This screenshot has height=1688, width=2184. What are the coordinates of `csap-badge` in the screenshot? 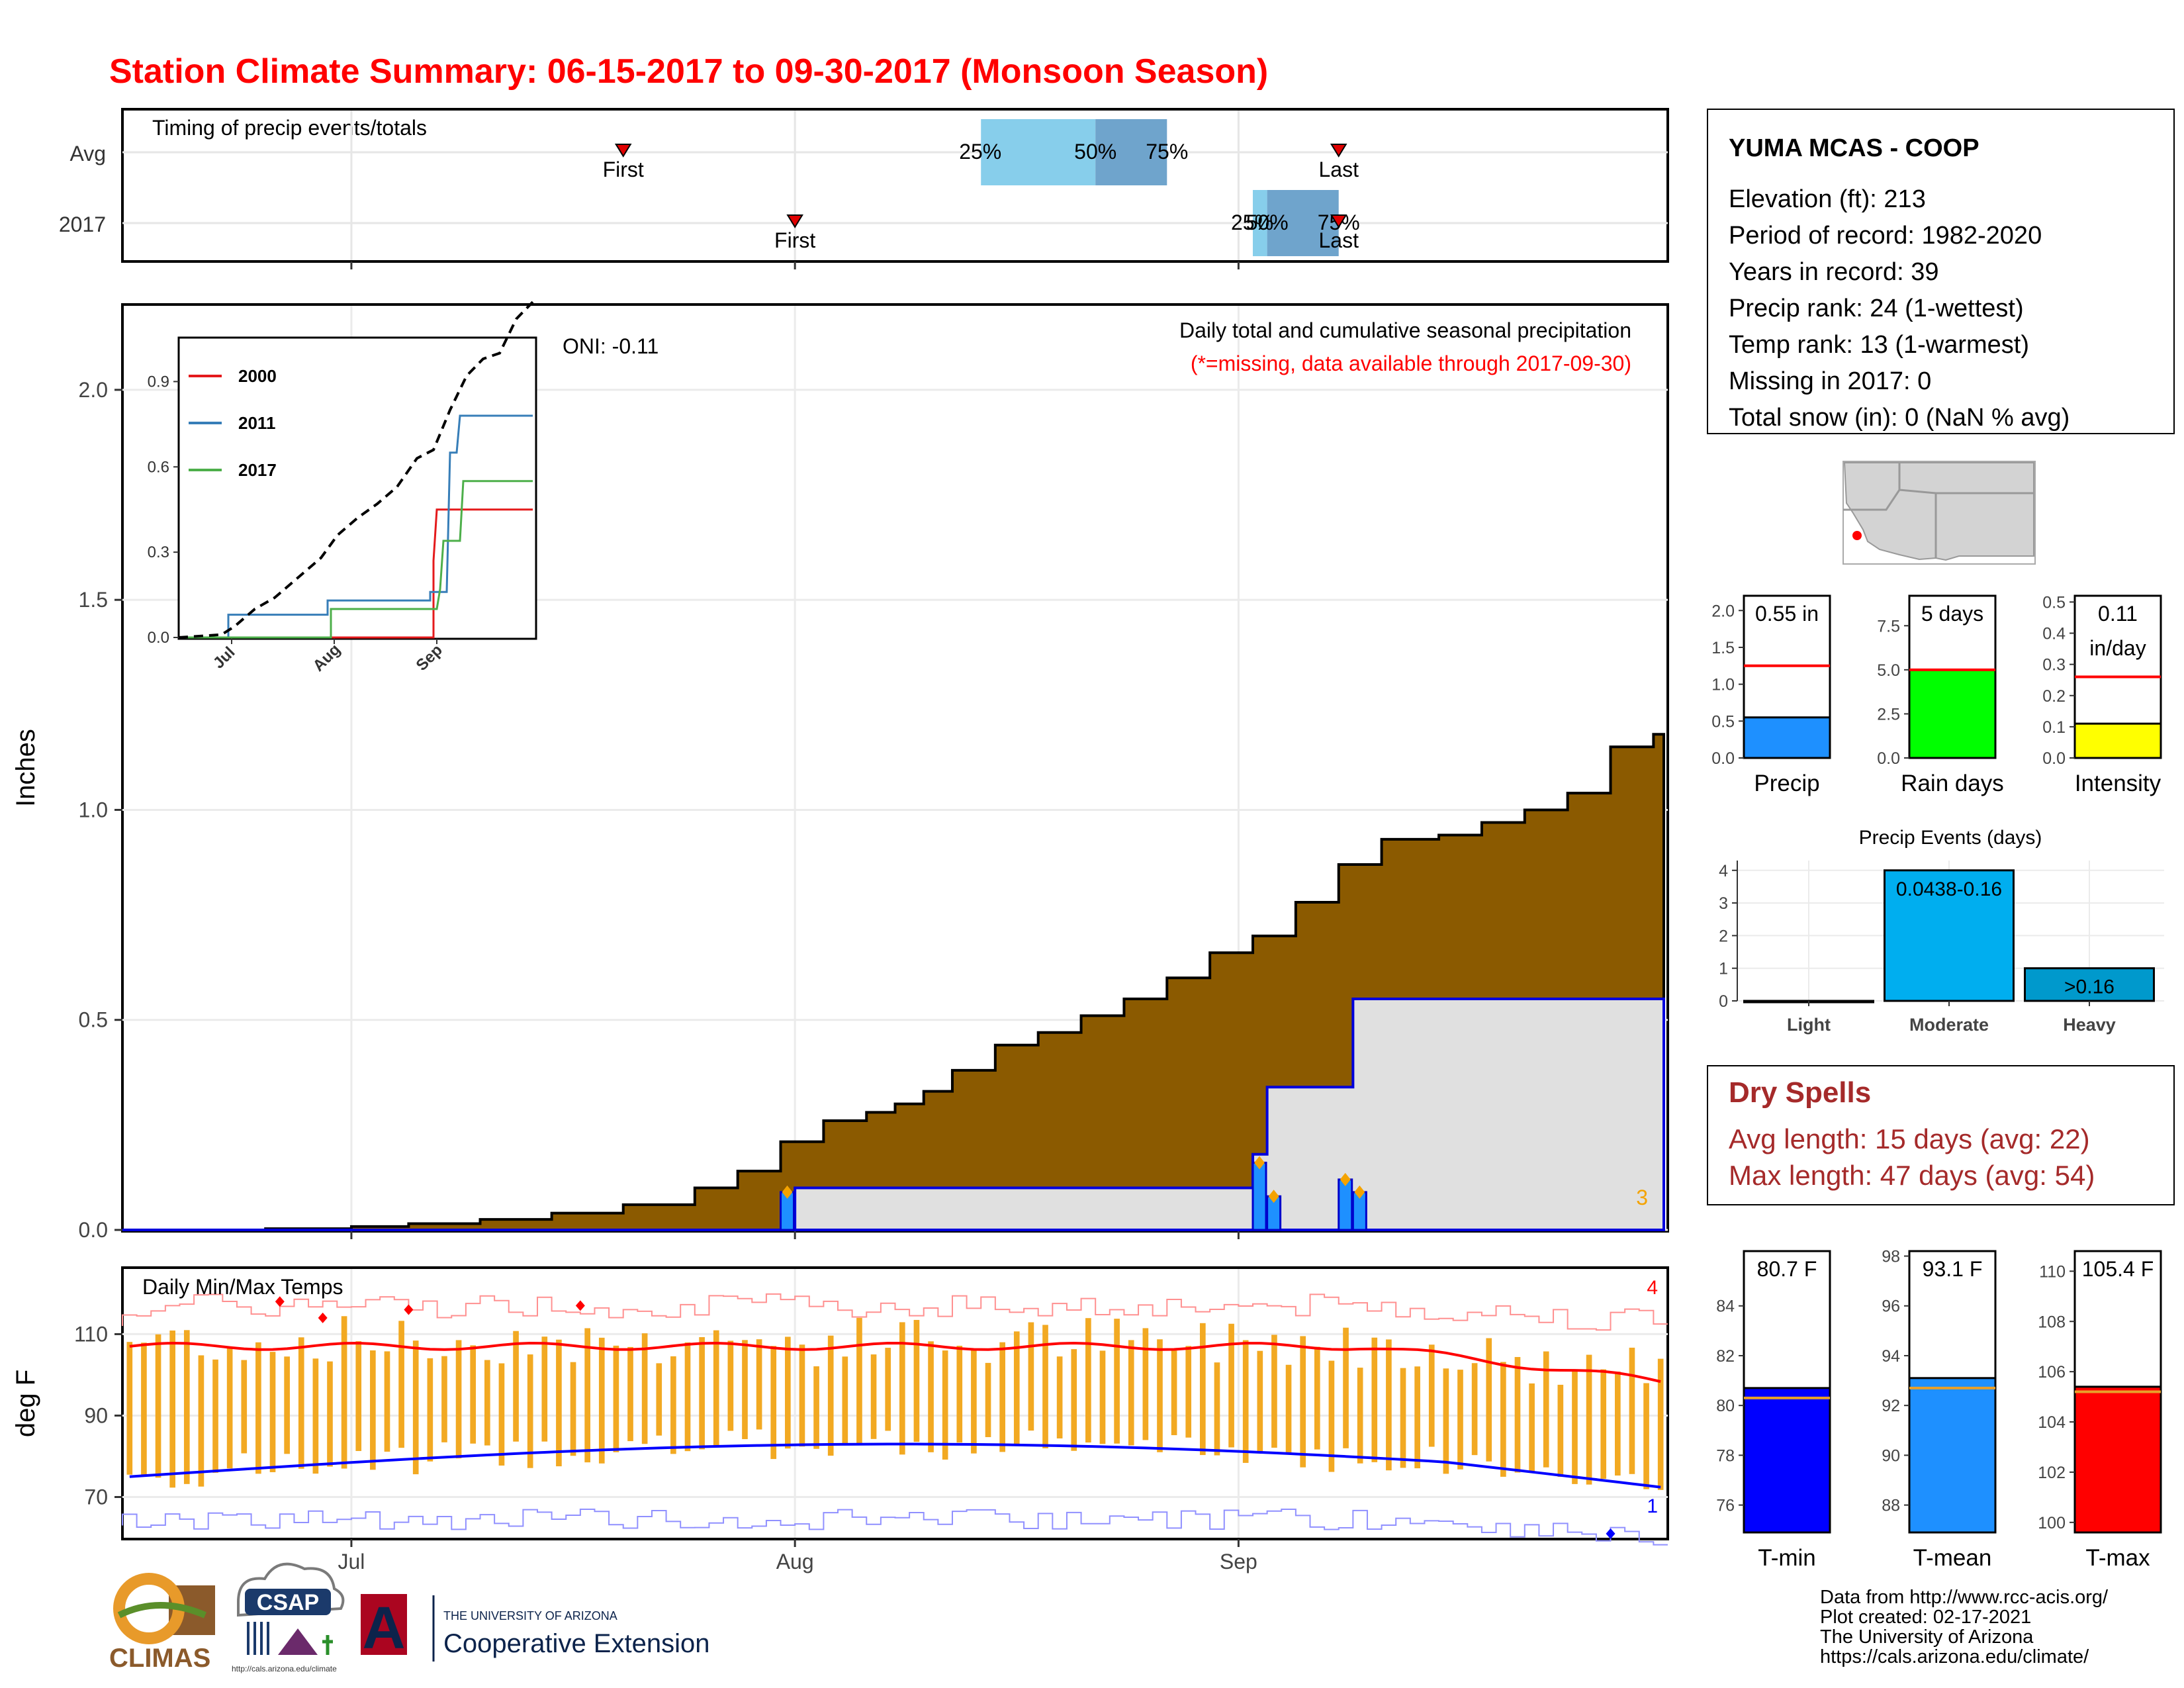 It's located at (288, 1602).